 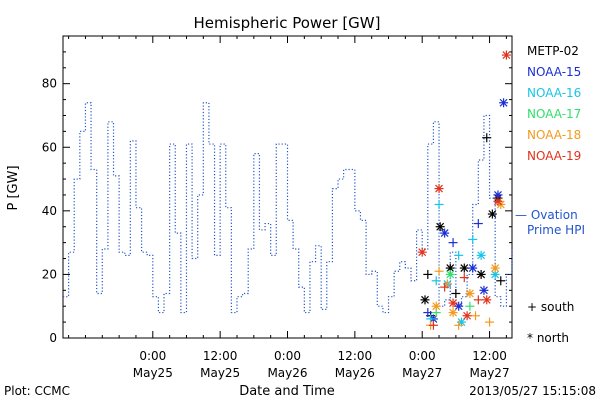 I want to click on plot-credit: Plot: CCMC, so click(x=37, y=391).